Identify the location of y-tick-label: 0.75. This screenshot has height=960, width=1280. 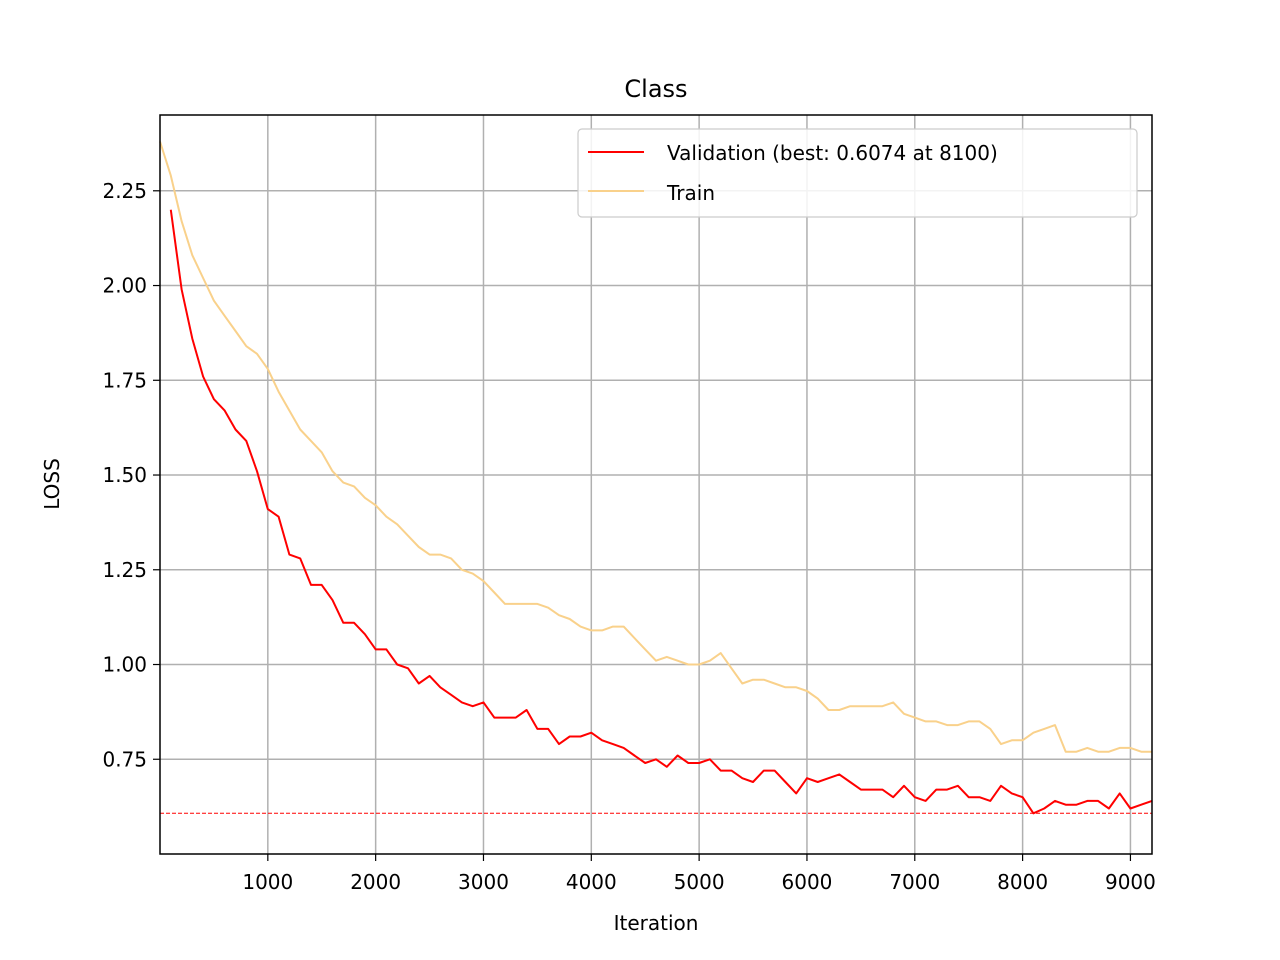
(124, 759).